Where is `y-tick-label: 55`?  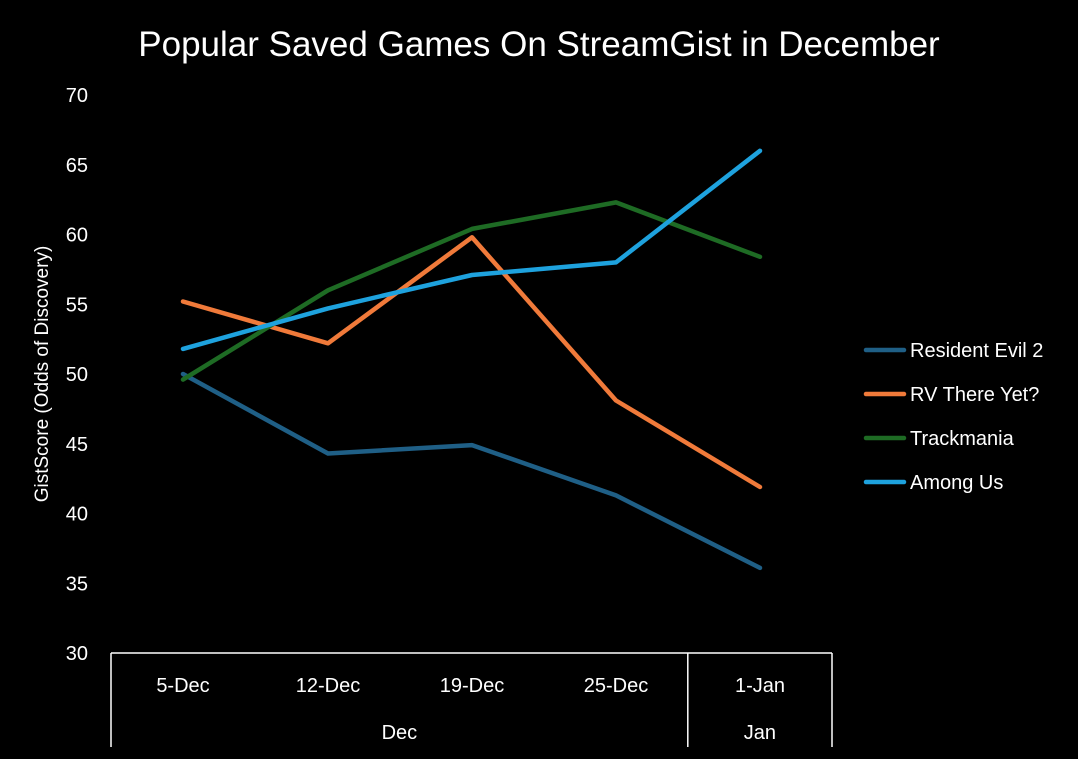
y-tick-label: 55 is located at coordinates (77, 305).